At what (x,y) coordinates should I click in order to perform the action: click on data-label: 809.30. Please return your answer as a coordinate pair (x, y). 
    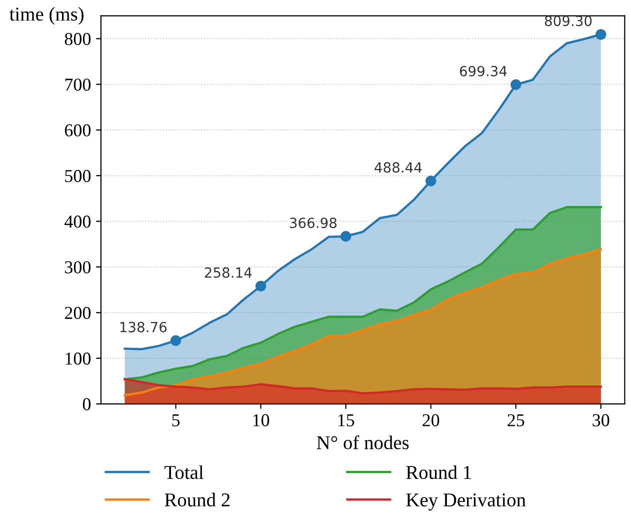
    Looking at the image, I should click on (568, 21).